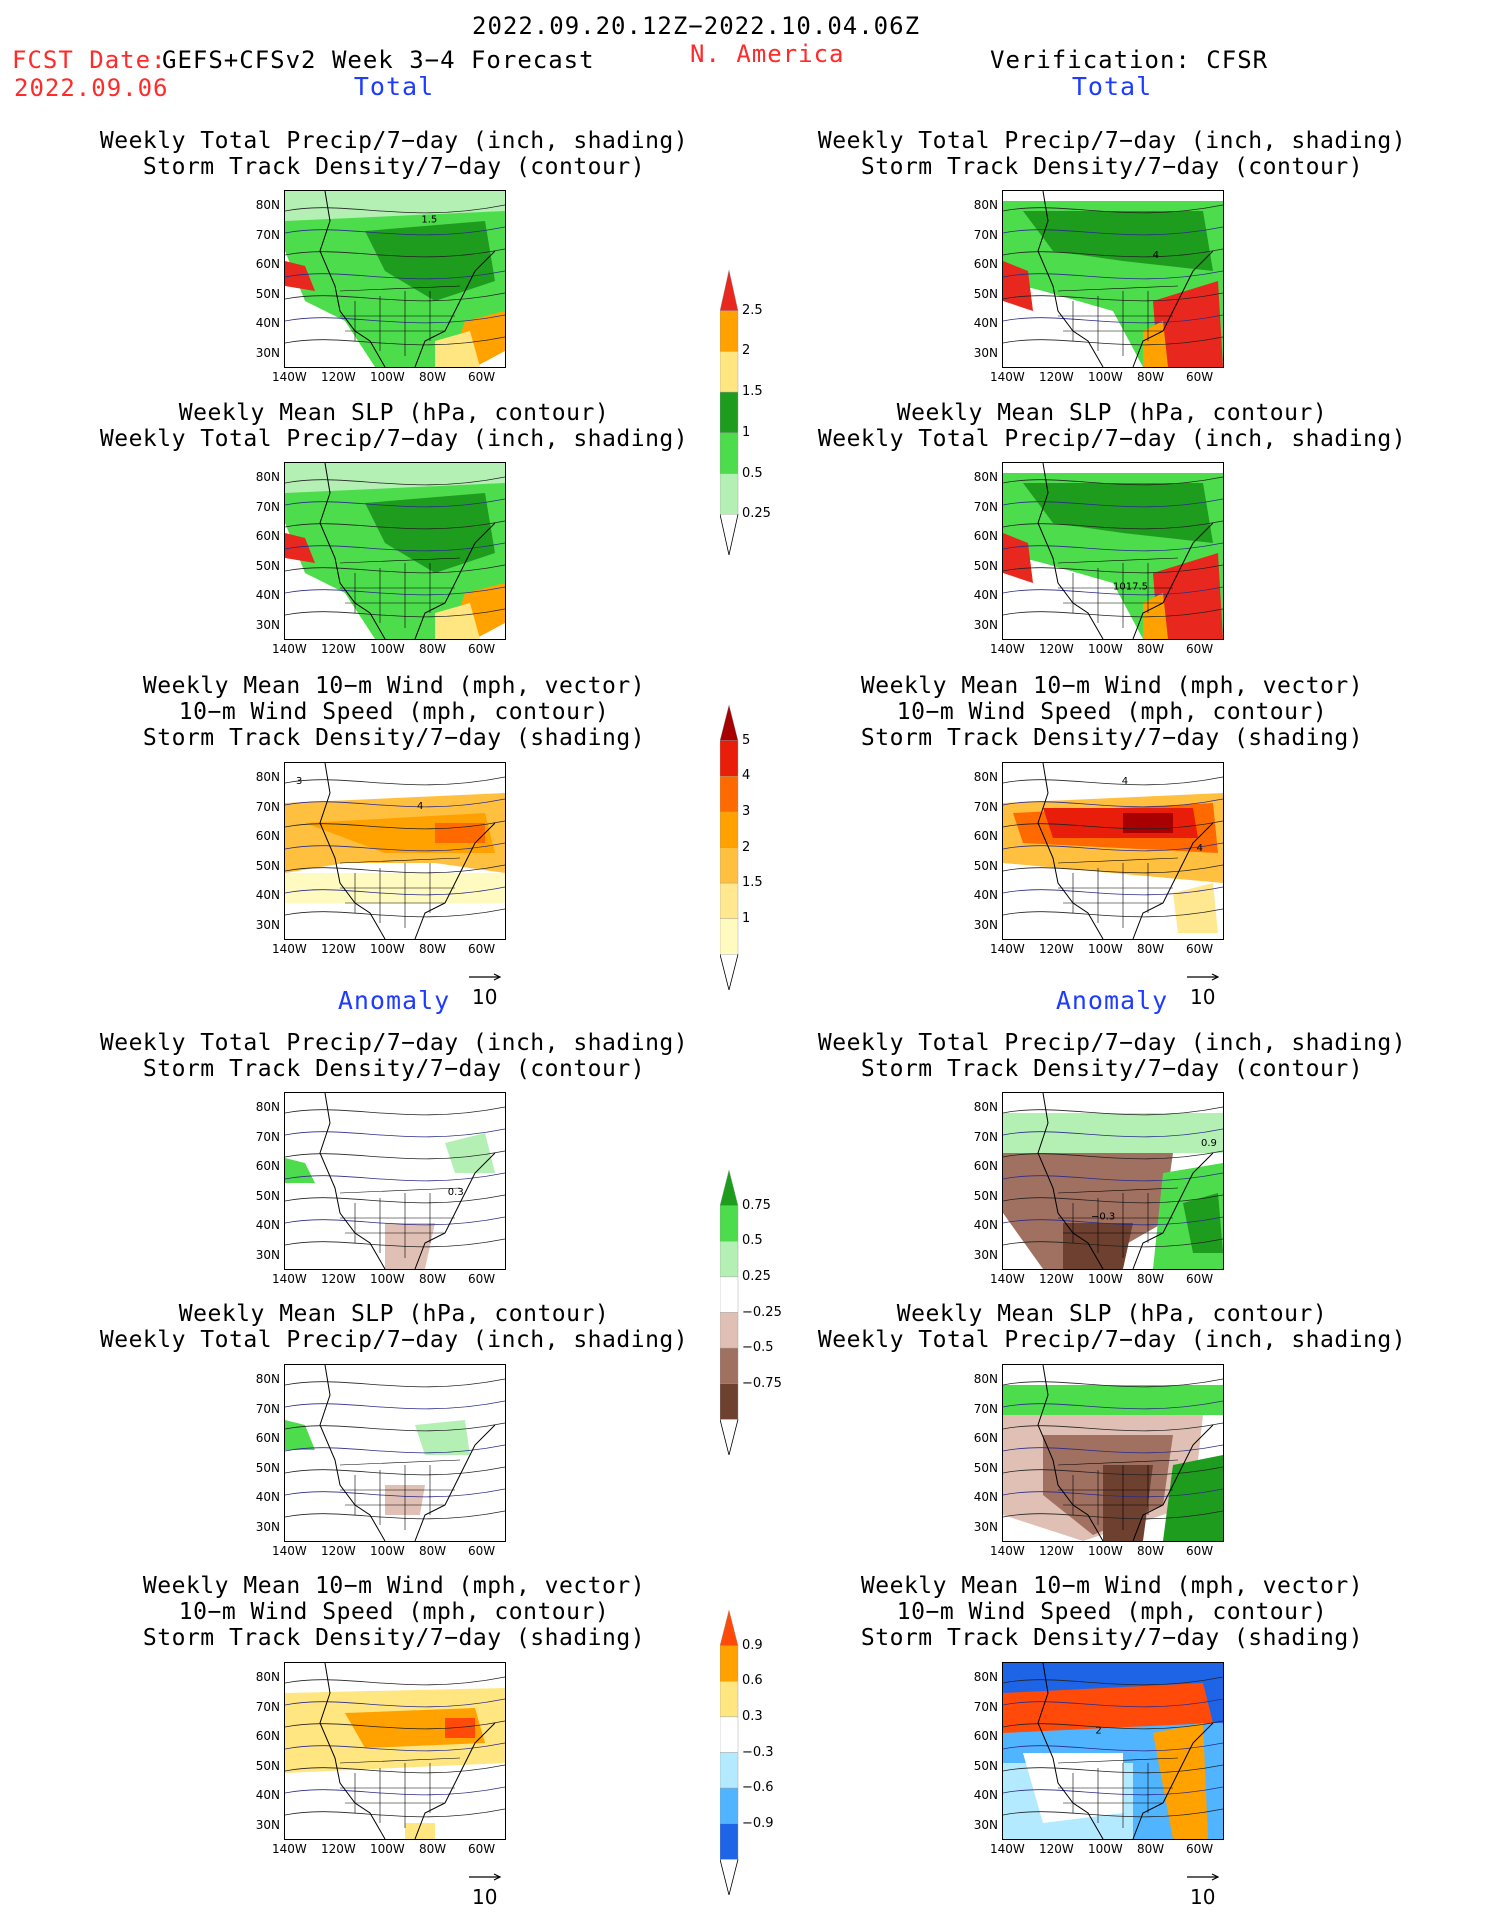  What do you see at coordinates (729, 534) in the screenshot?
I see `colorbar-tail` at bounding box center [729, 534].